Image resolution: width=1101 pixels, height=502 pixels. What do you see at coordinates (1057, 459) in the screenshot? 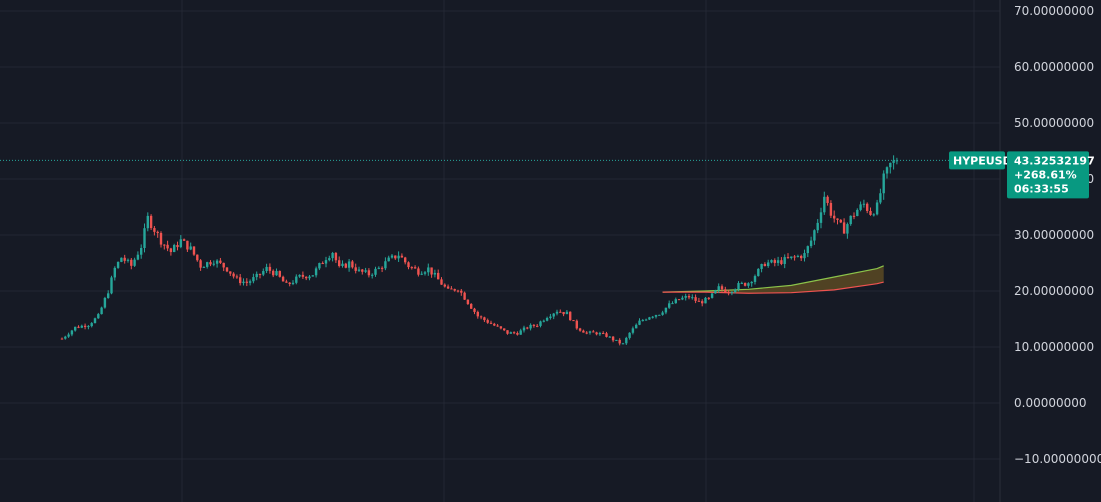
I see `price-axis-tick-label: −10.00000000` at bounding box center [1057, 459].